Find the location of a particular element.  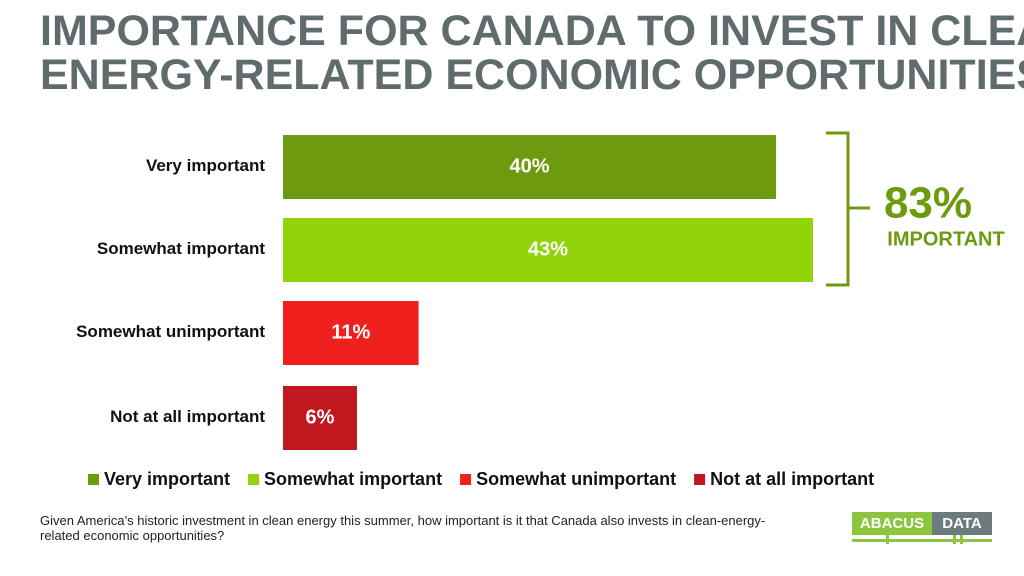

value-label: 43% is located at coordinates (548, 249).